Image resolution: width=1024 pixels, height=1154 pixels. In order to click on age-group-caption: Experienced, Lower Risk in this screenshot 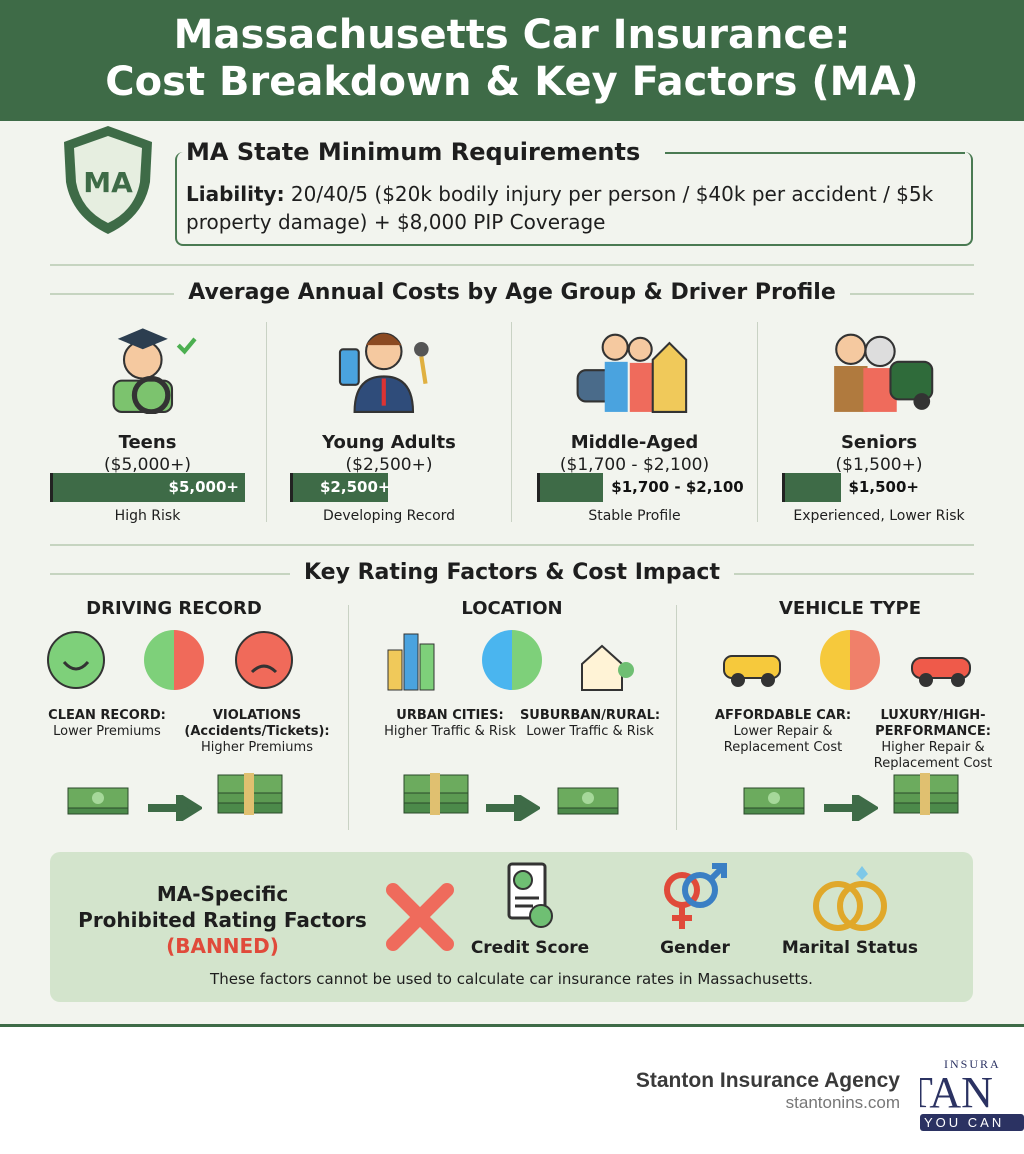, I will do `click(879, 516)`.